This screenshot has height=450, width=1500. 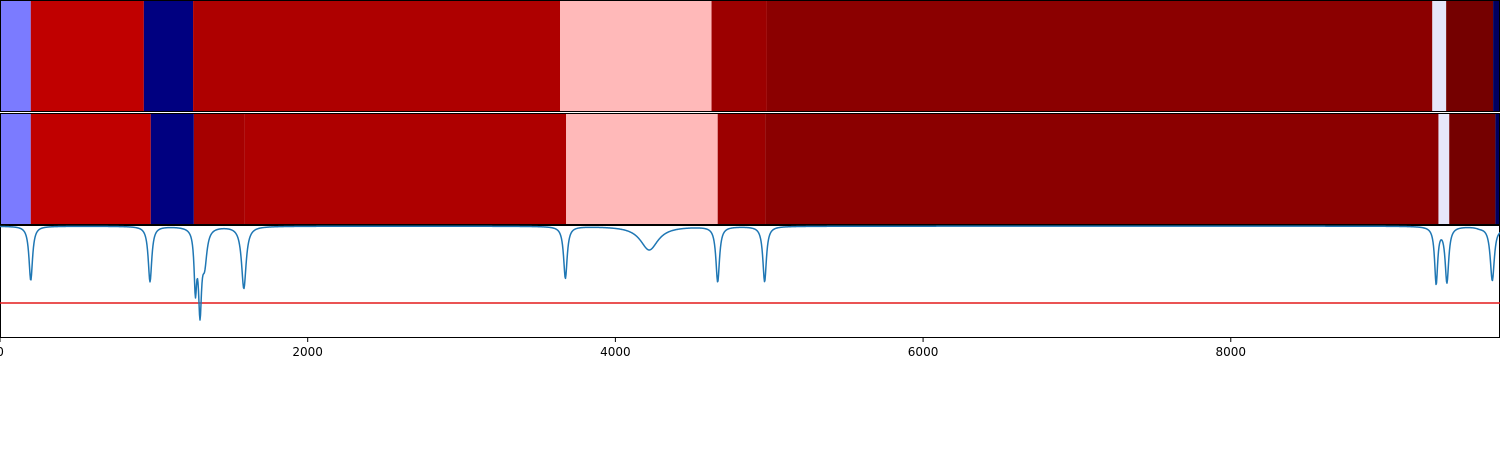 What do you see at coordinates (307, 352) in the screenshot?
I see `x-tick-label: 2000` at bounding box center [307, 352].